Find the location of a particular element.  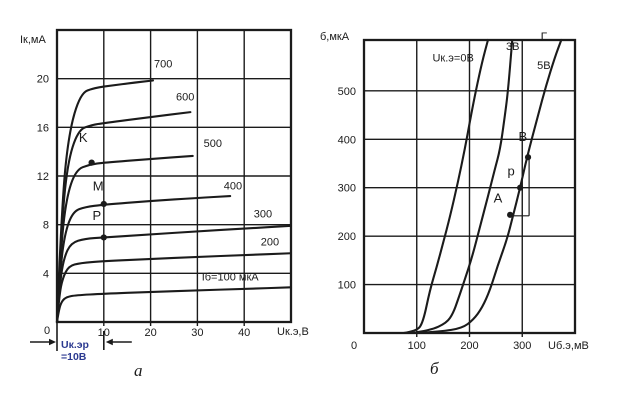

y-tick-label: 8 is located at coordinates (46, 226).